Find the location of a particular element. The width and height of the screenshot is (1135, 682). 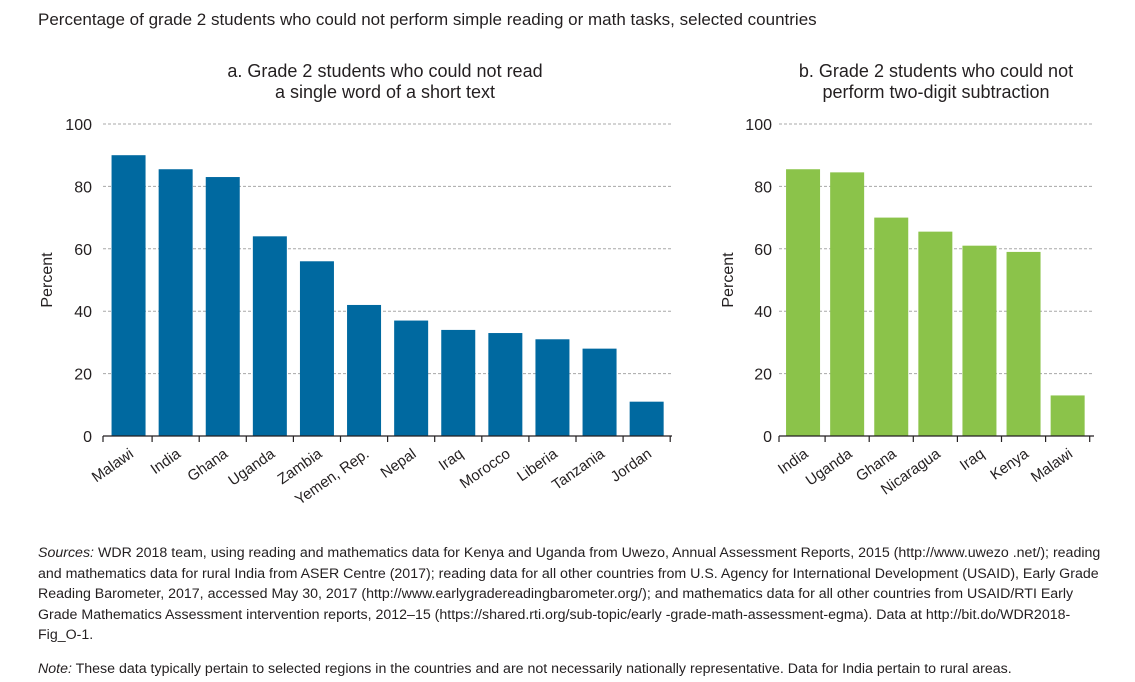

x-tick-label: Kenya is located at coordinates (1009, 464).